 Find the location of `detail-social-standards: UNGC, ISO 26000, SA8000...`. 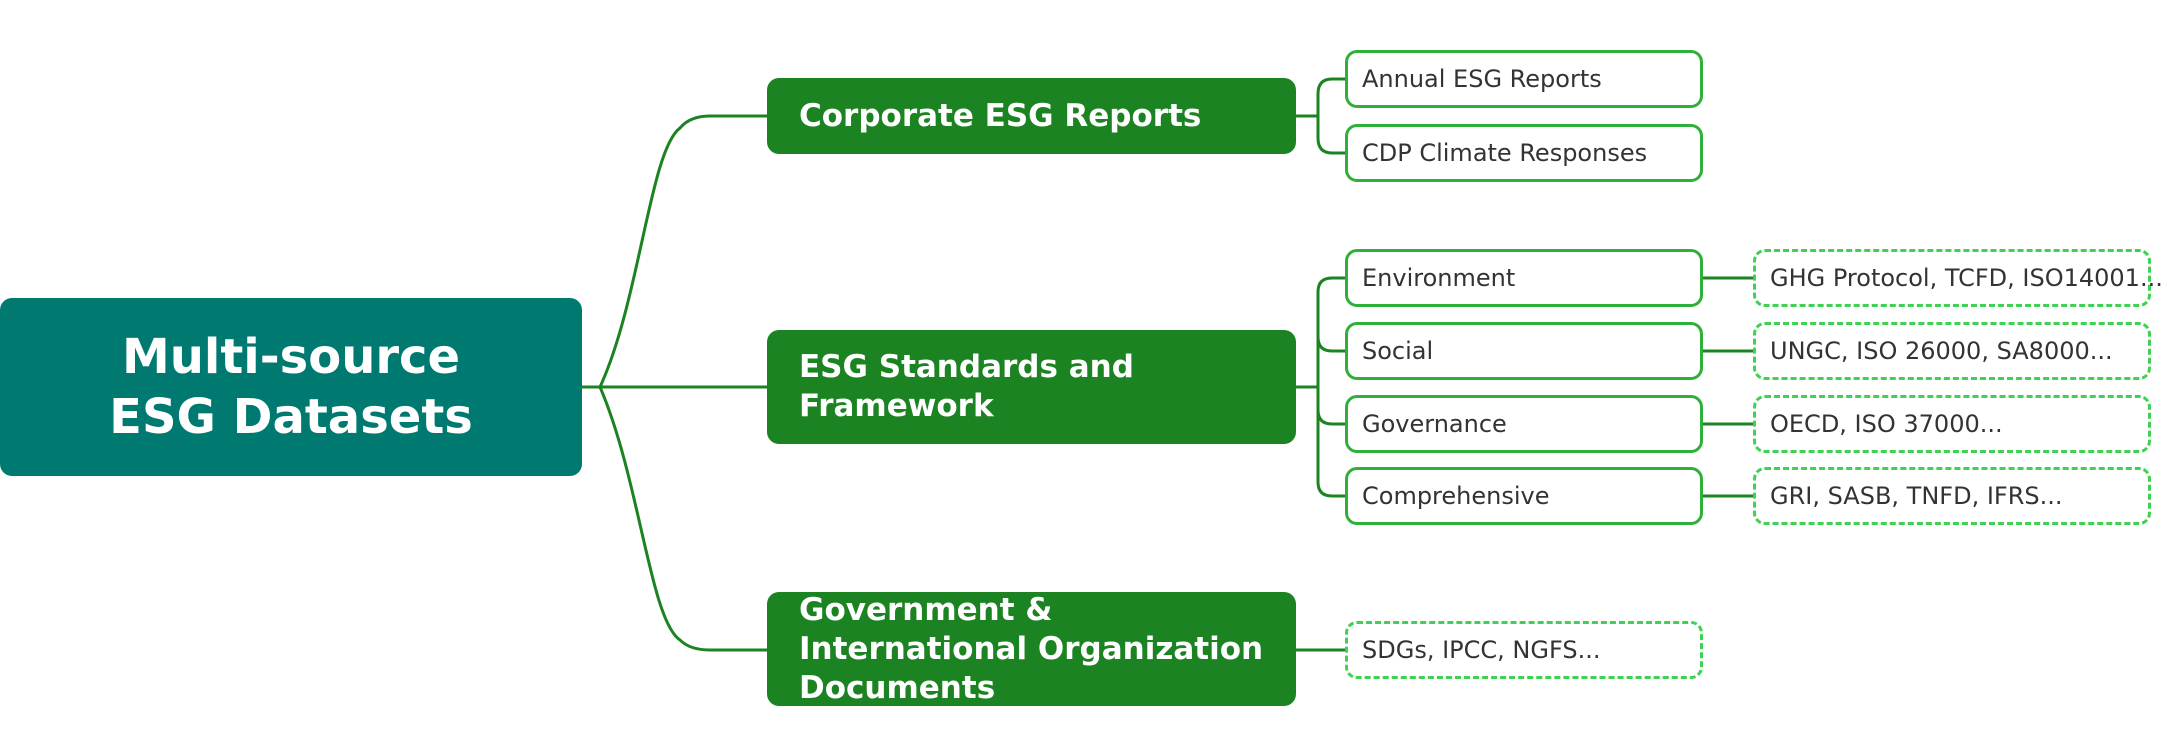

detail-social-standards: UNGC, ISO 26000, SA8000... is located at coordinates (1952, 351).